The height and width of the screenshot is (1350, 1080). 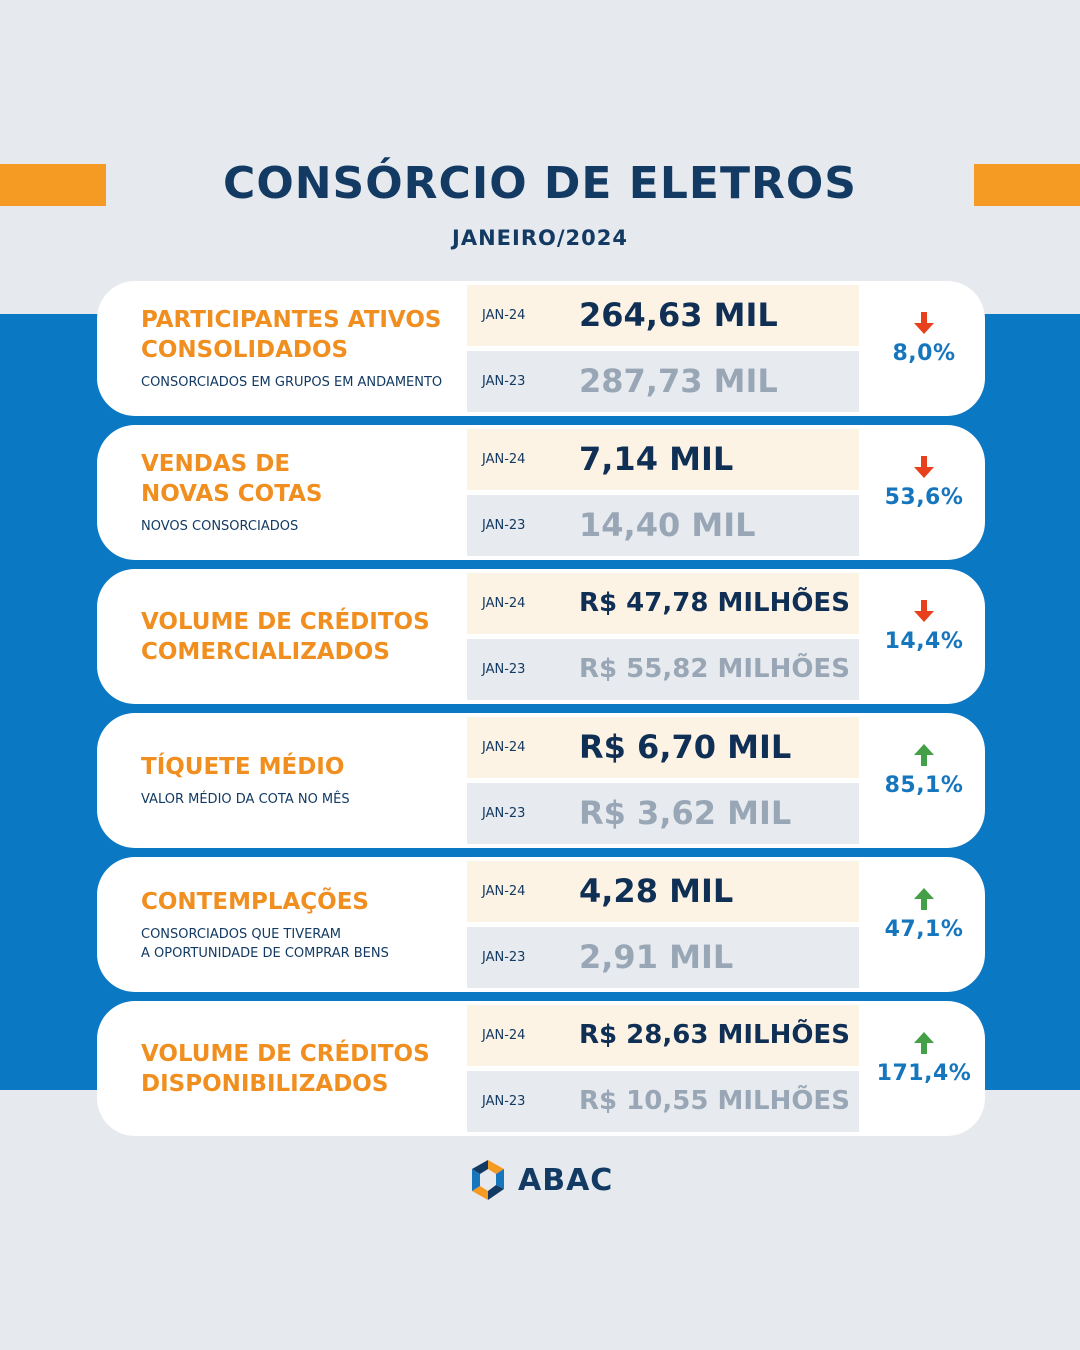 I want to click on current-value: R$ 47,78 MILHÕES, so click(x=714, y=603).